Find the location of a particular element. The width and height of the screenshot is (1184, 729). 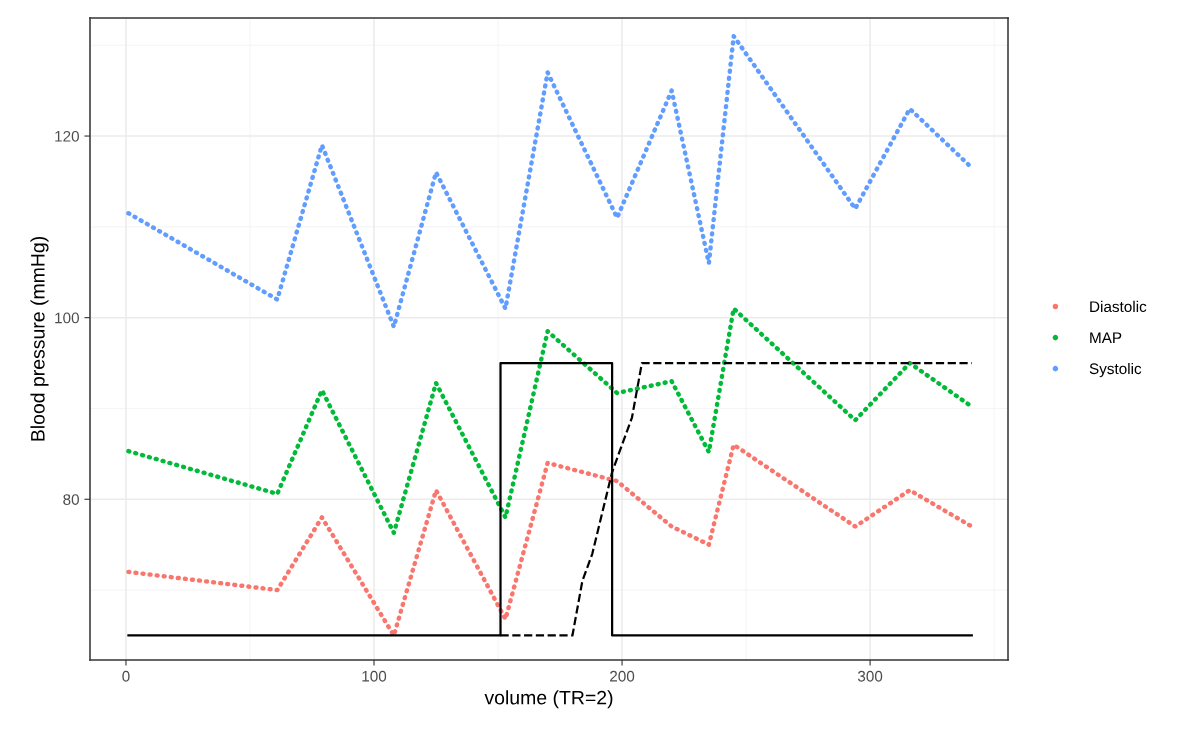

y-tick-label: 80 is located at coordinates (71, 499).